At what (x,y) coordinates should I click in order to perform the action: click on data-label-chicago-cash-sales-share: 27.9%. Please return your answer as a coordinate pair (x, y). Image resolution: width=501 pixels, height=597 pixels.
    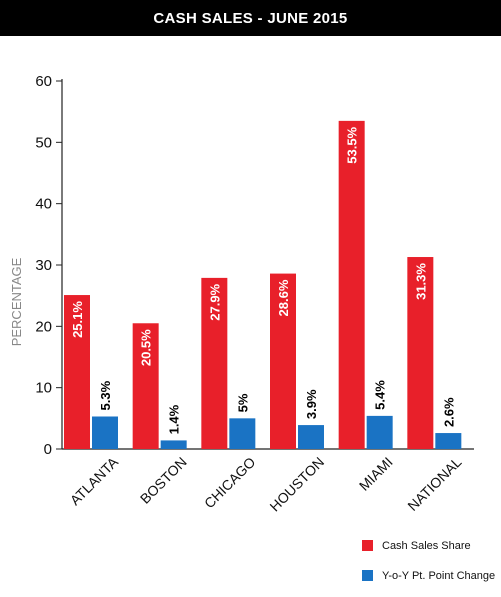
    Looking at the image, I should click on (214, 301).